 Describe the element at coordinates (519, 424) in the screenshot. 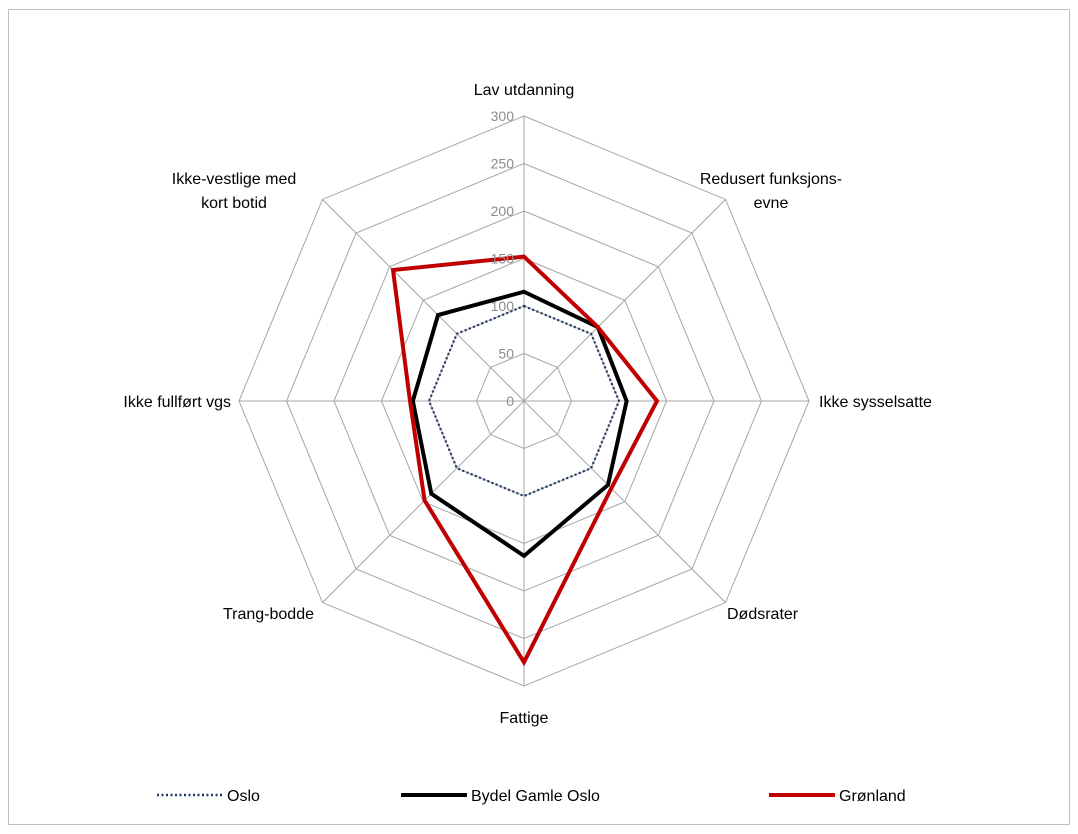

I see `series-bydel-gamle-oslo` at that location.